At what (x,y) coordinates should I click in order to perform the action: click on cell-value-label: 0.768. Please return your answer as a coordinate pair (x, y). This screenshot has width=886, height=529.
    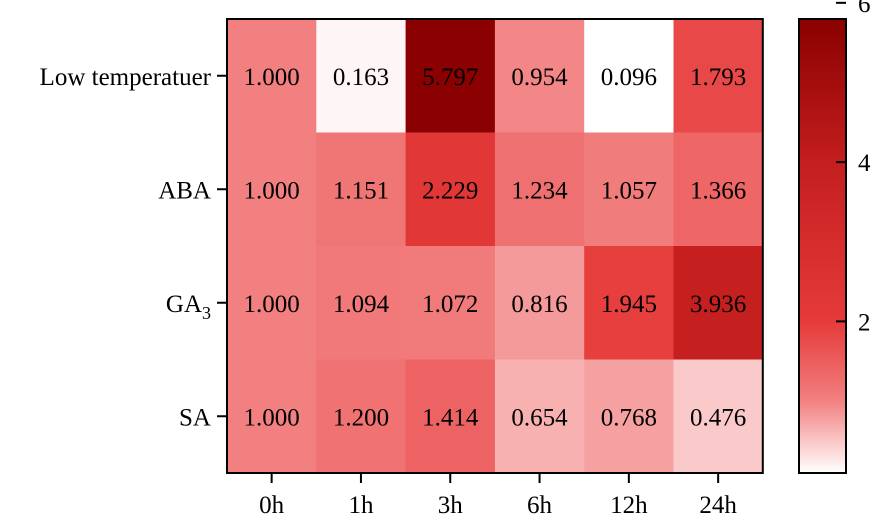
    Looking at the image, I should click on (629, 417).